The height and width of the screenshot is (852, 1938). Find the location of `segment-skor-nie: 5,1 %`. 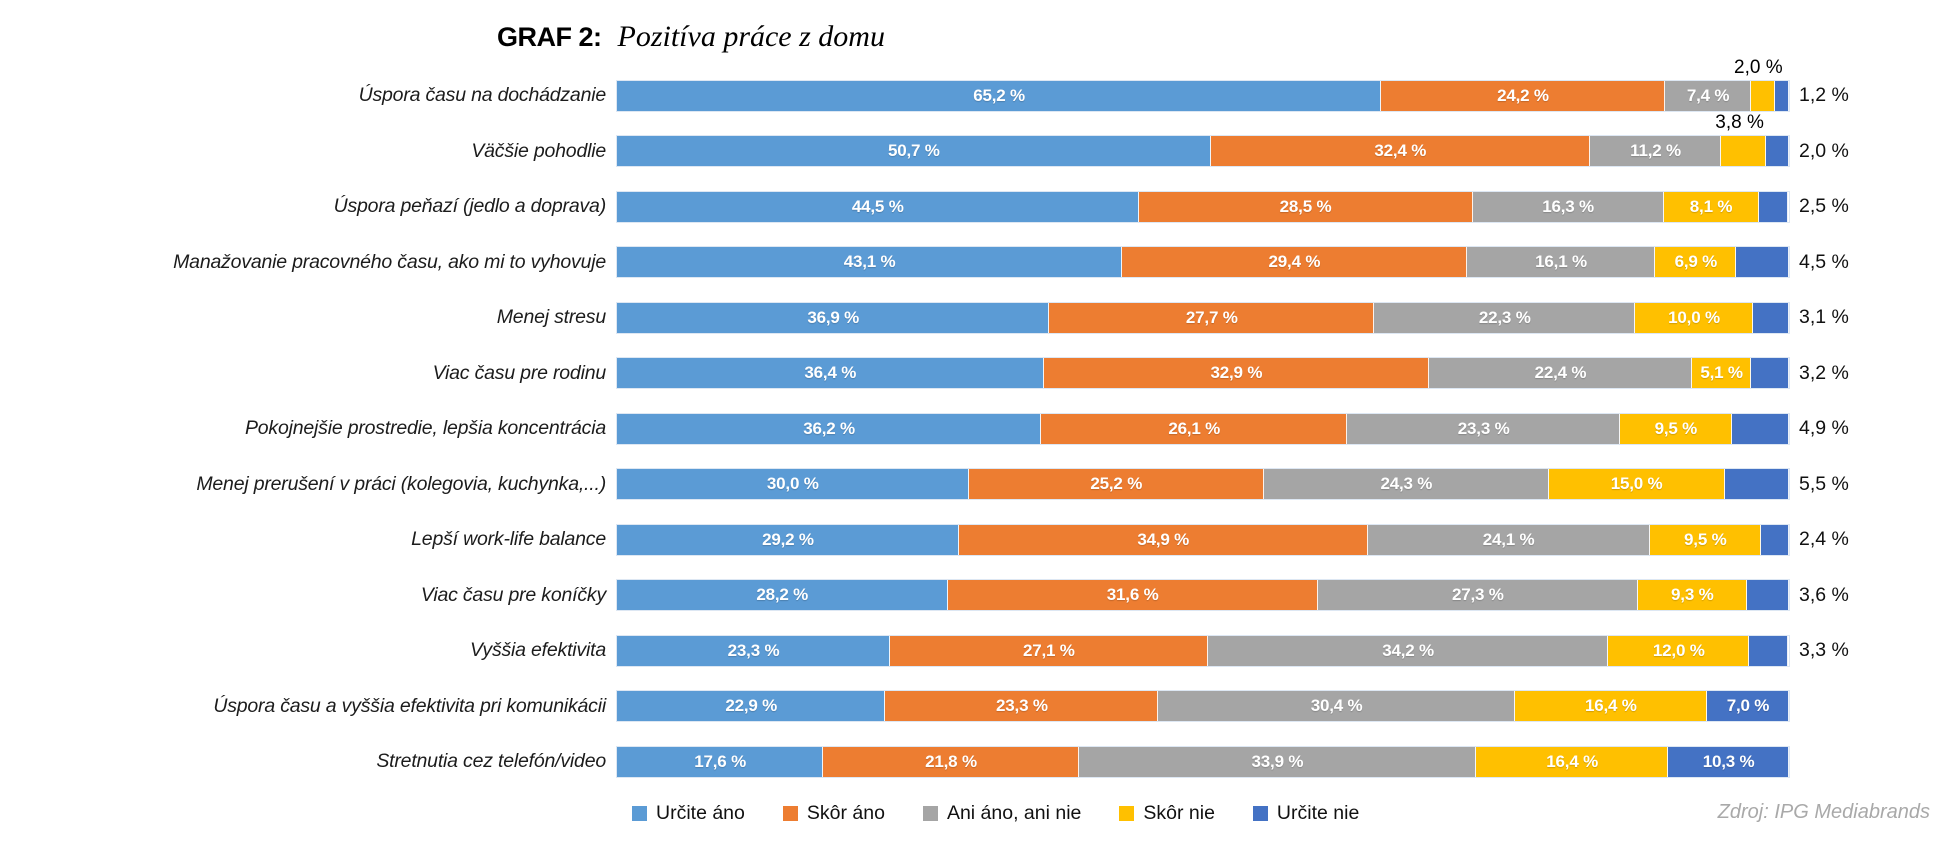

segment-skor-nie: 5,1 % is located at coordinates (1721, 373).